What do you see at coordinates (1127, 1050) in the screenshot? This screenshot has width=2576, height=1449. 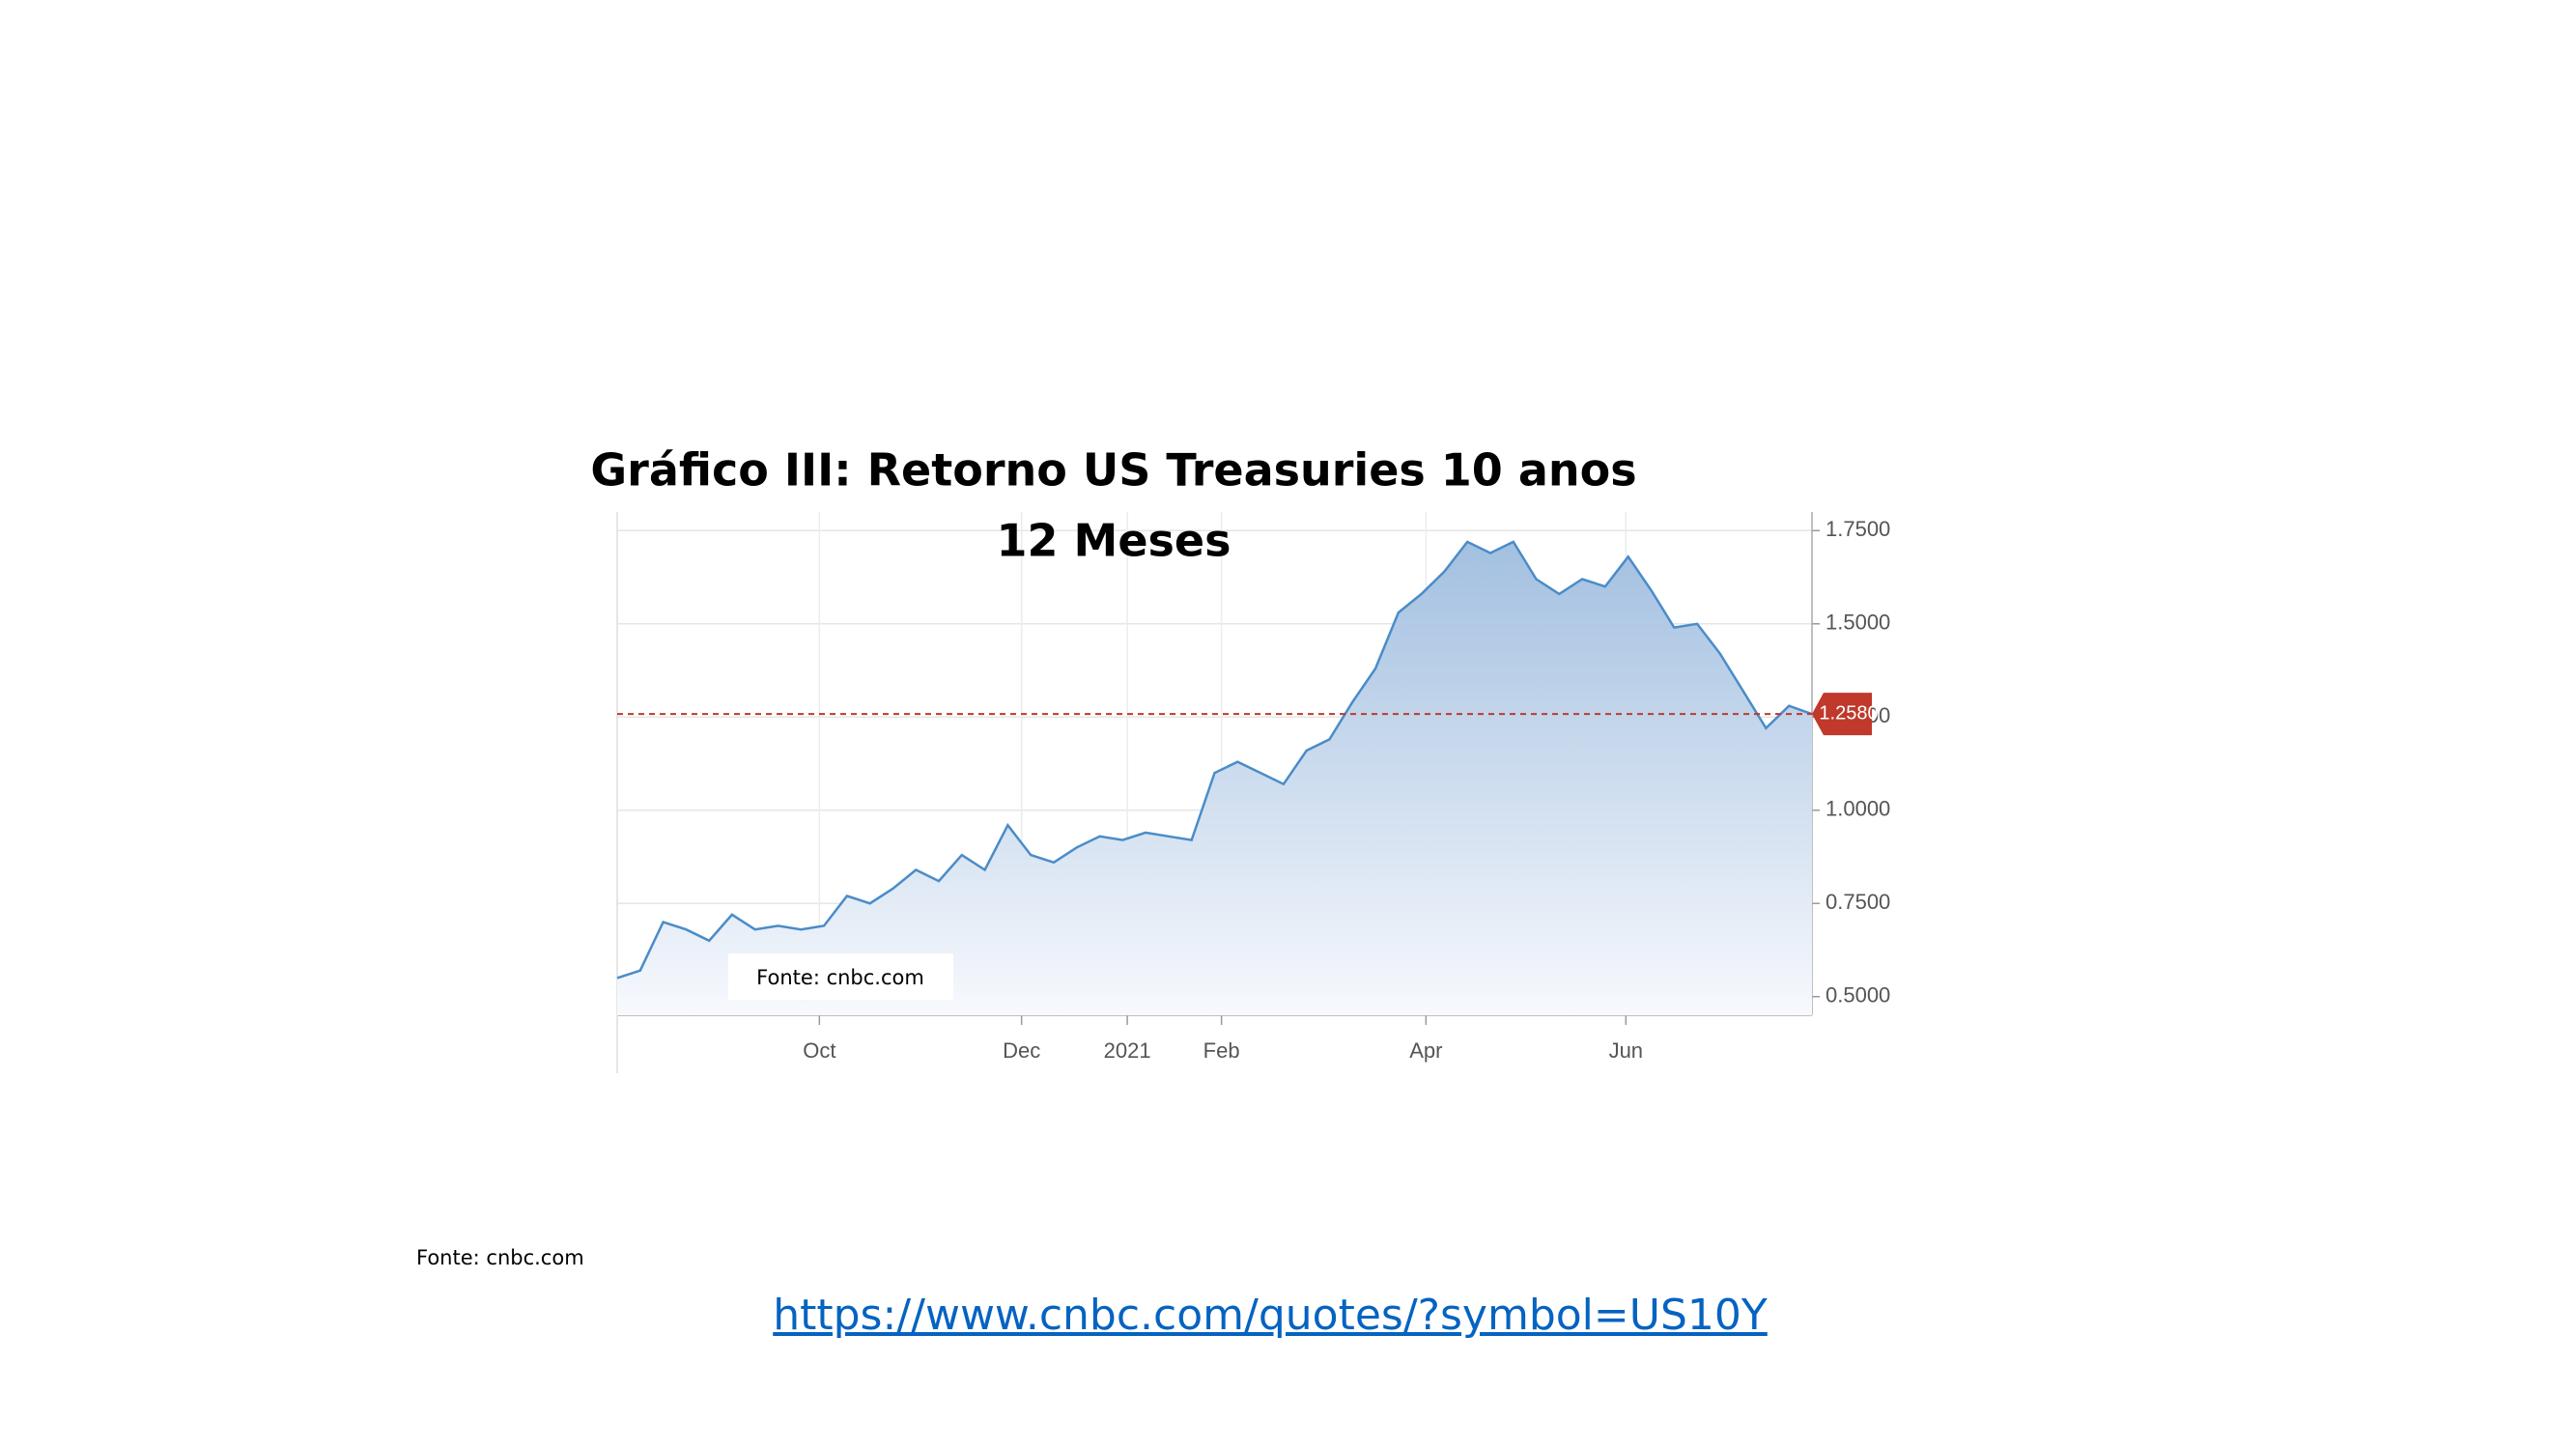 I see `x-tick-label: 2021` at bounding box center [1127, 1050].